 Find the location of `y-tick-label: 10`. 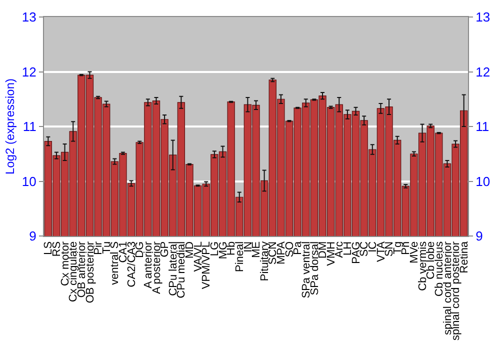

y-tick-label: 10 is located at coordinates (29, 181).